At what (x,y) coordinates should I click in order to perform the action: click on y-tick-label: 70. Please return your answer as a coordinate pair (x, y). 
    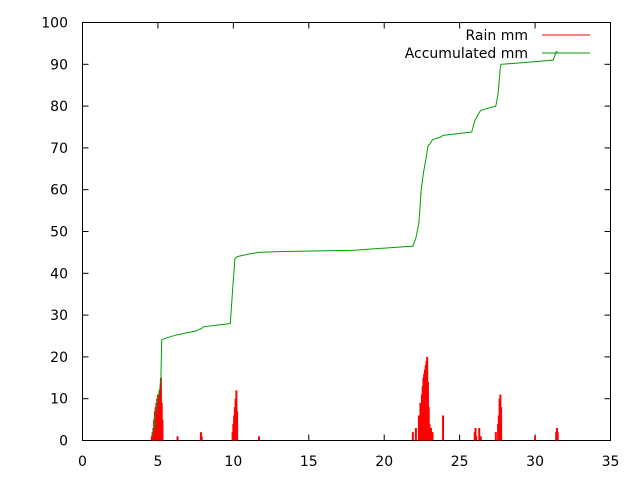
    Looking at the image, I should click on (59, 149).